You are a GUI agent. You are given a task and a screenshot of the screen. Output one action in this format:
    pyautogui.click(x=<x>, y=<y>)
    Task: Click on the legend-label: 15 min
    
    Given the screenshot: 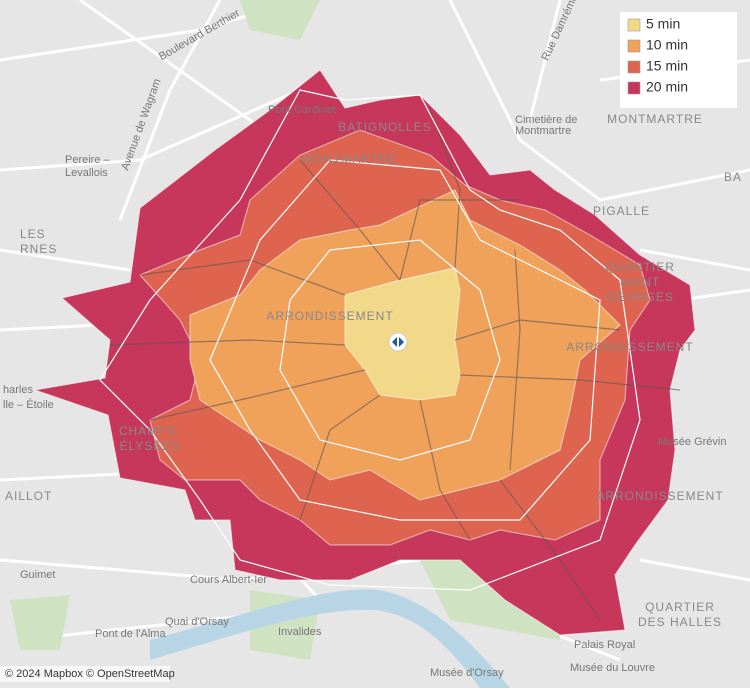 What is the action you would take?
    pyautogui.click(x=667, y=66)
    